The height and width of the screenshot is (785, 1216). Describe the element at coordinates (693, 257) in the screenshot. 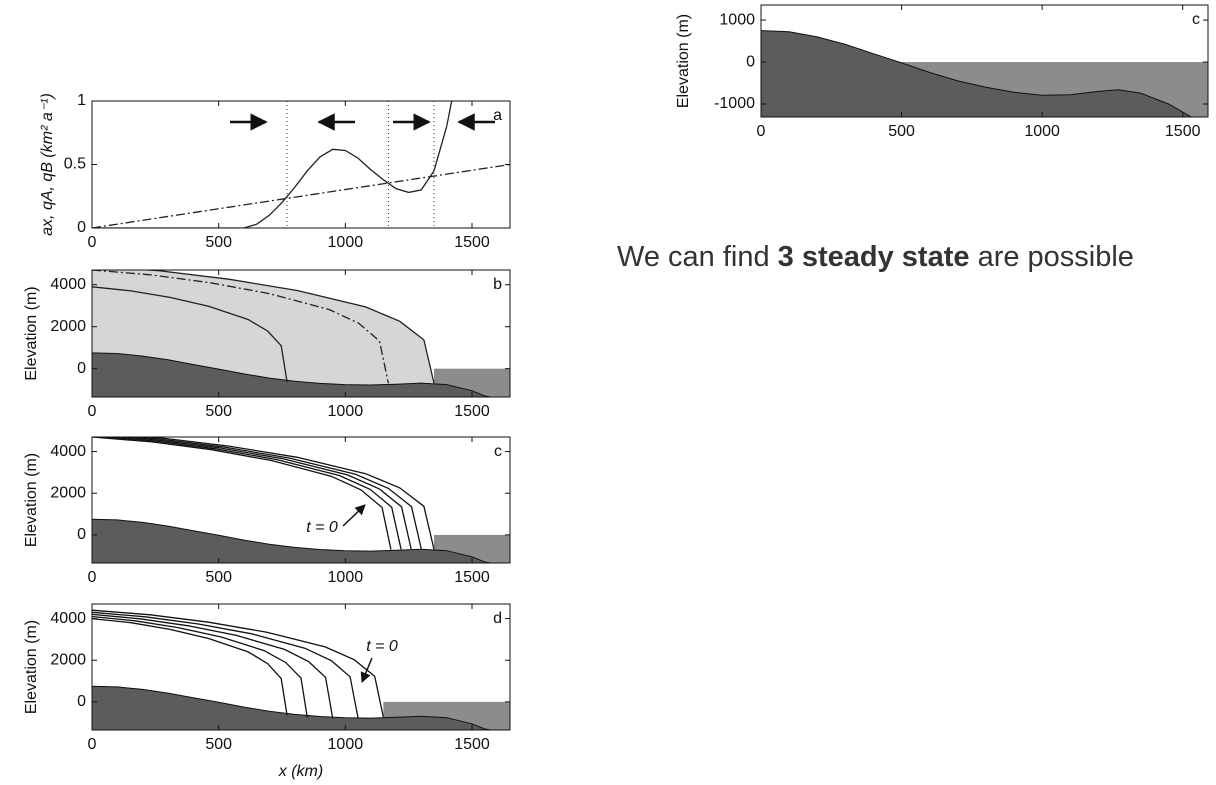

I see `text-part: We can find` at that location.